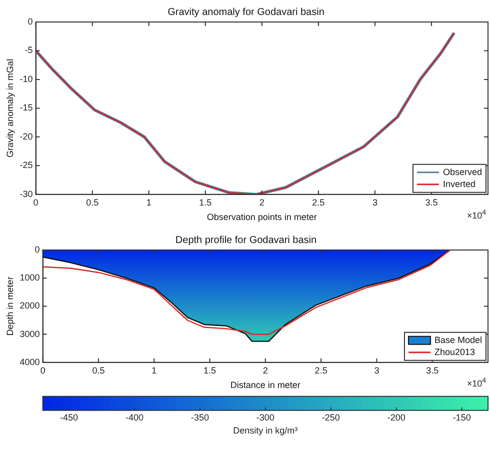  Describe the element at coordinates (246, 12) in the screenshot. I see `chart-title: Gravity anomaly for Godavari basin` at that location.